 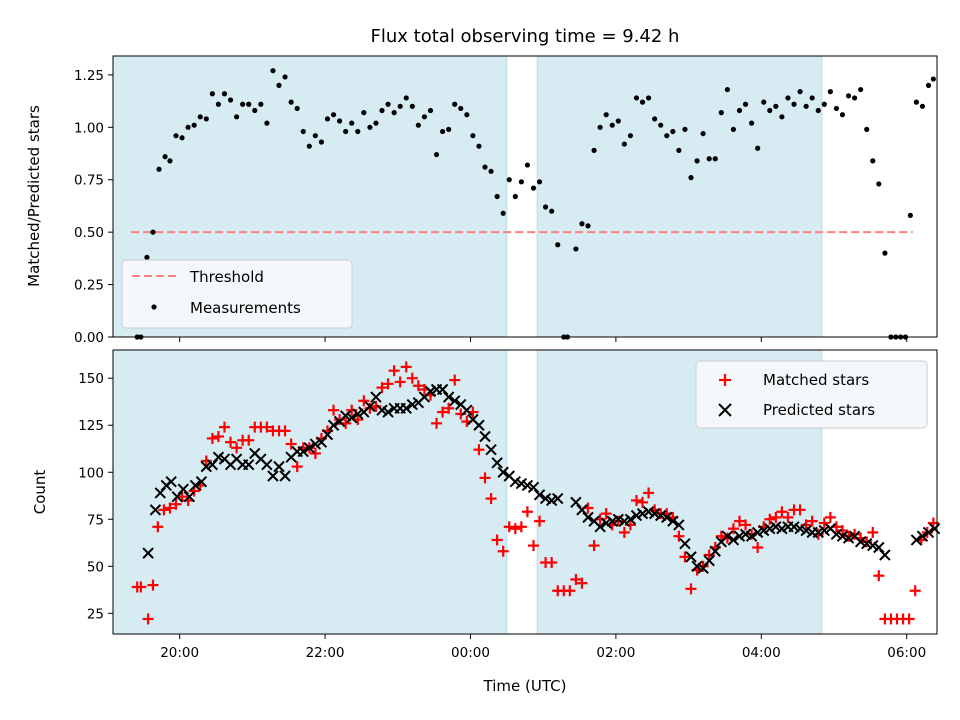 What do you see at coordinates (816, 380) in the screenshot?
I see `legend-matched-label: Matched stars` at bounding box center [816, 380].